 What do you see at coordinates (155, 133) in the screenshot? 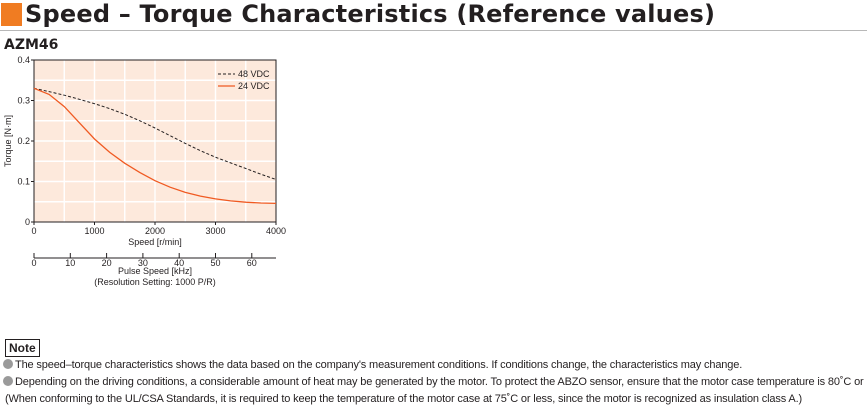
I see `series-line-48-vdc` at bounding box center [155, 133].